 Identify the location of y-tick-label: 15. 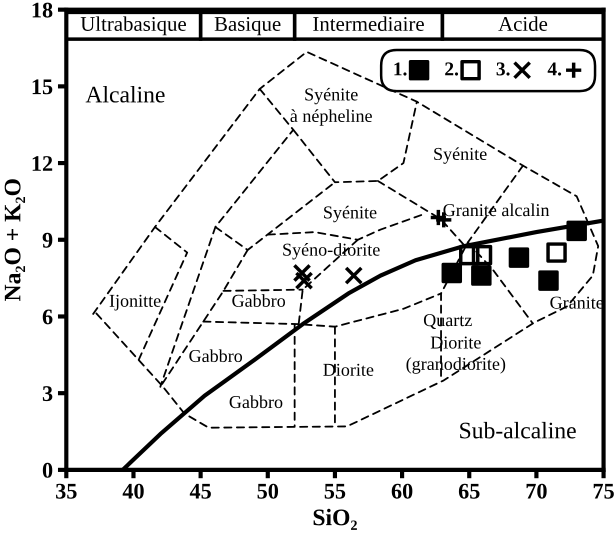
(42, 86).